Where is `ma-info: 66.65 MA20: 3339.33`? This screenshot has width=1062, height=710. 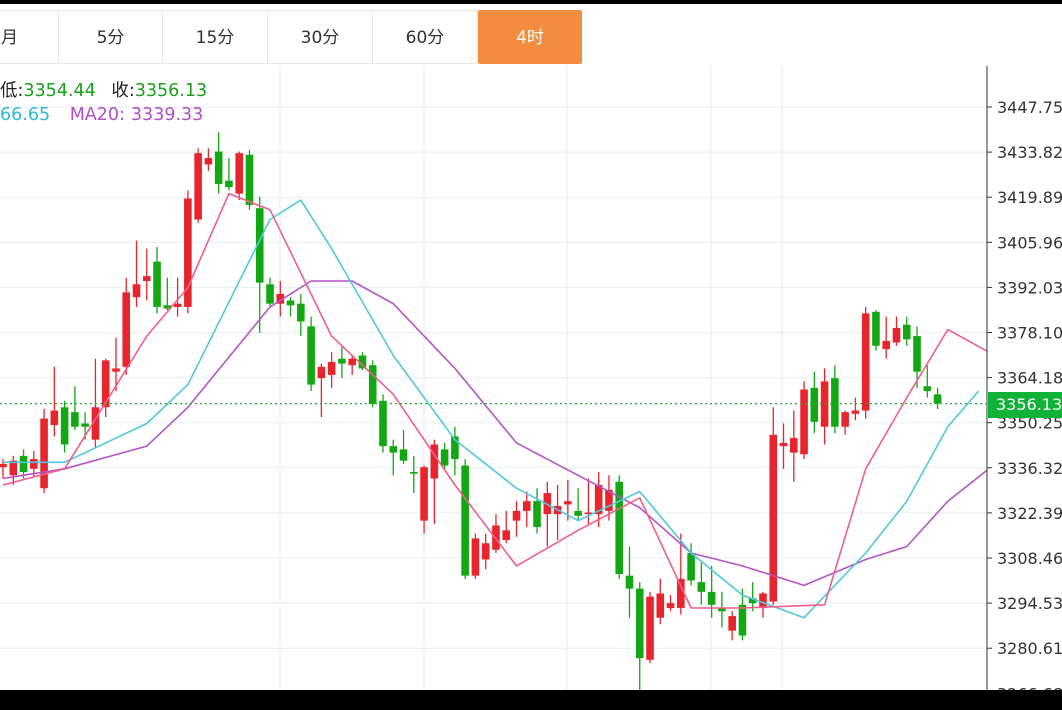
ma-info: 66.65 MA20: 3339.33 is located at coordinates (101, 115).